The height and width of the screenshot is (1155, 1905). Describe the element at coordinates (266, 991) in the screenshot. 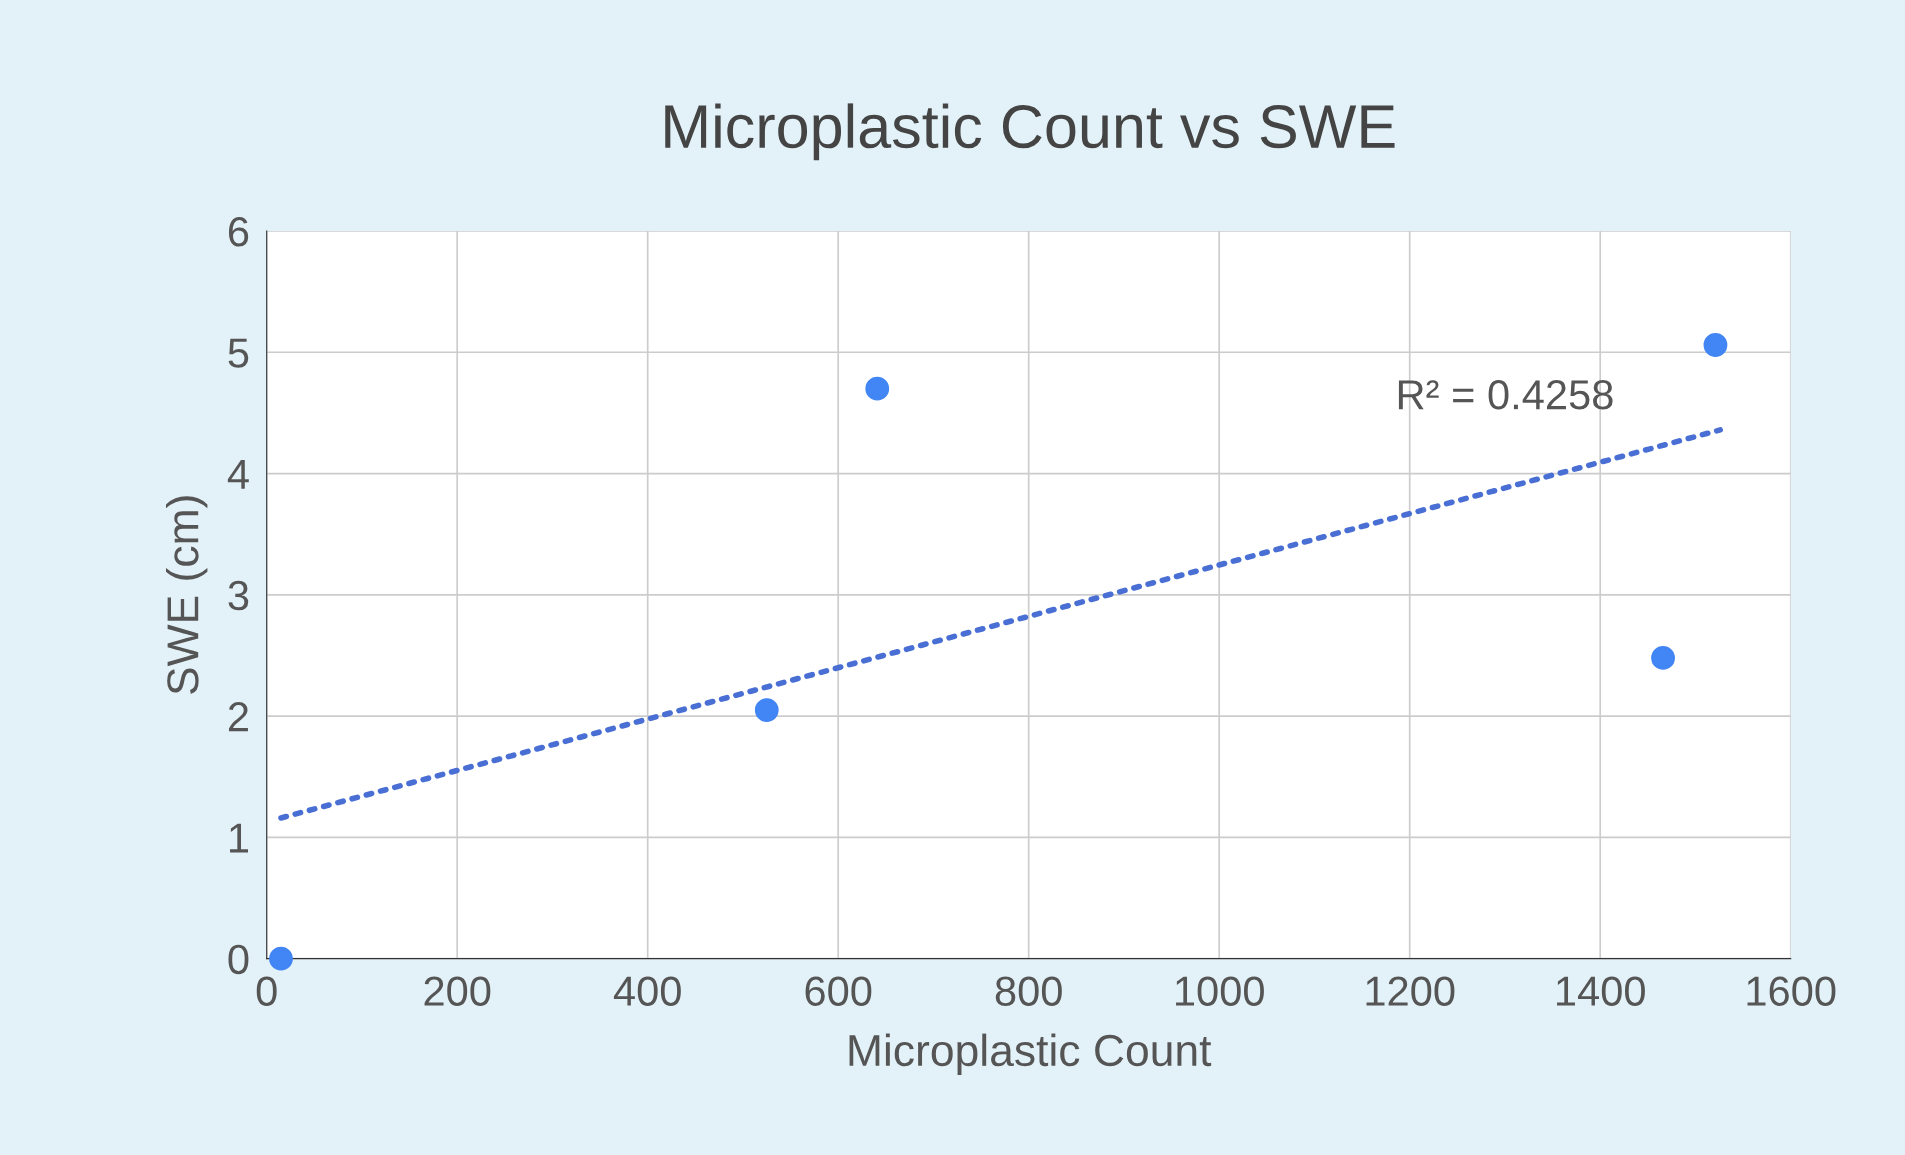

I see `x-tick-label: 0` at that location.